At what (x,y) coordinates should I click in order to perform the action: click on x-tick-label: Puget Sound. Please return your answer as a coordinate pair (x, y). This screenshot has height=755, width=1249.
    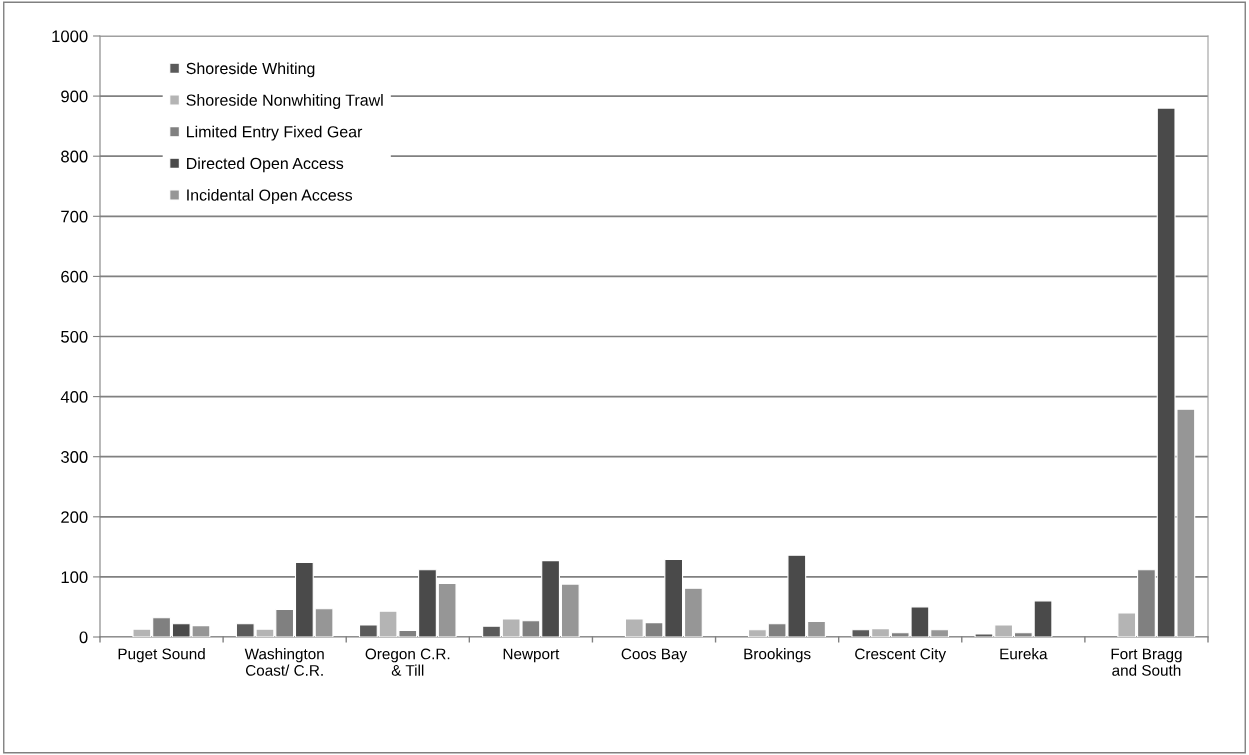
    Looking at the image, I should click on (161, 655).